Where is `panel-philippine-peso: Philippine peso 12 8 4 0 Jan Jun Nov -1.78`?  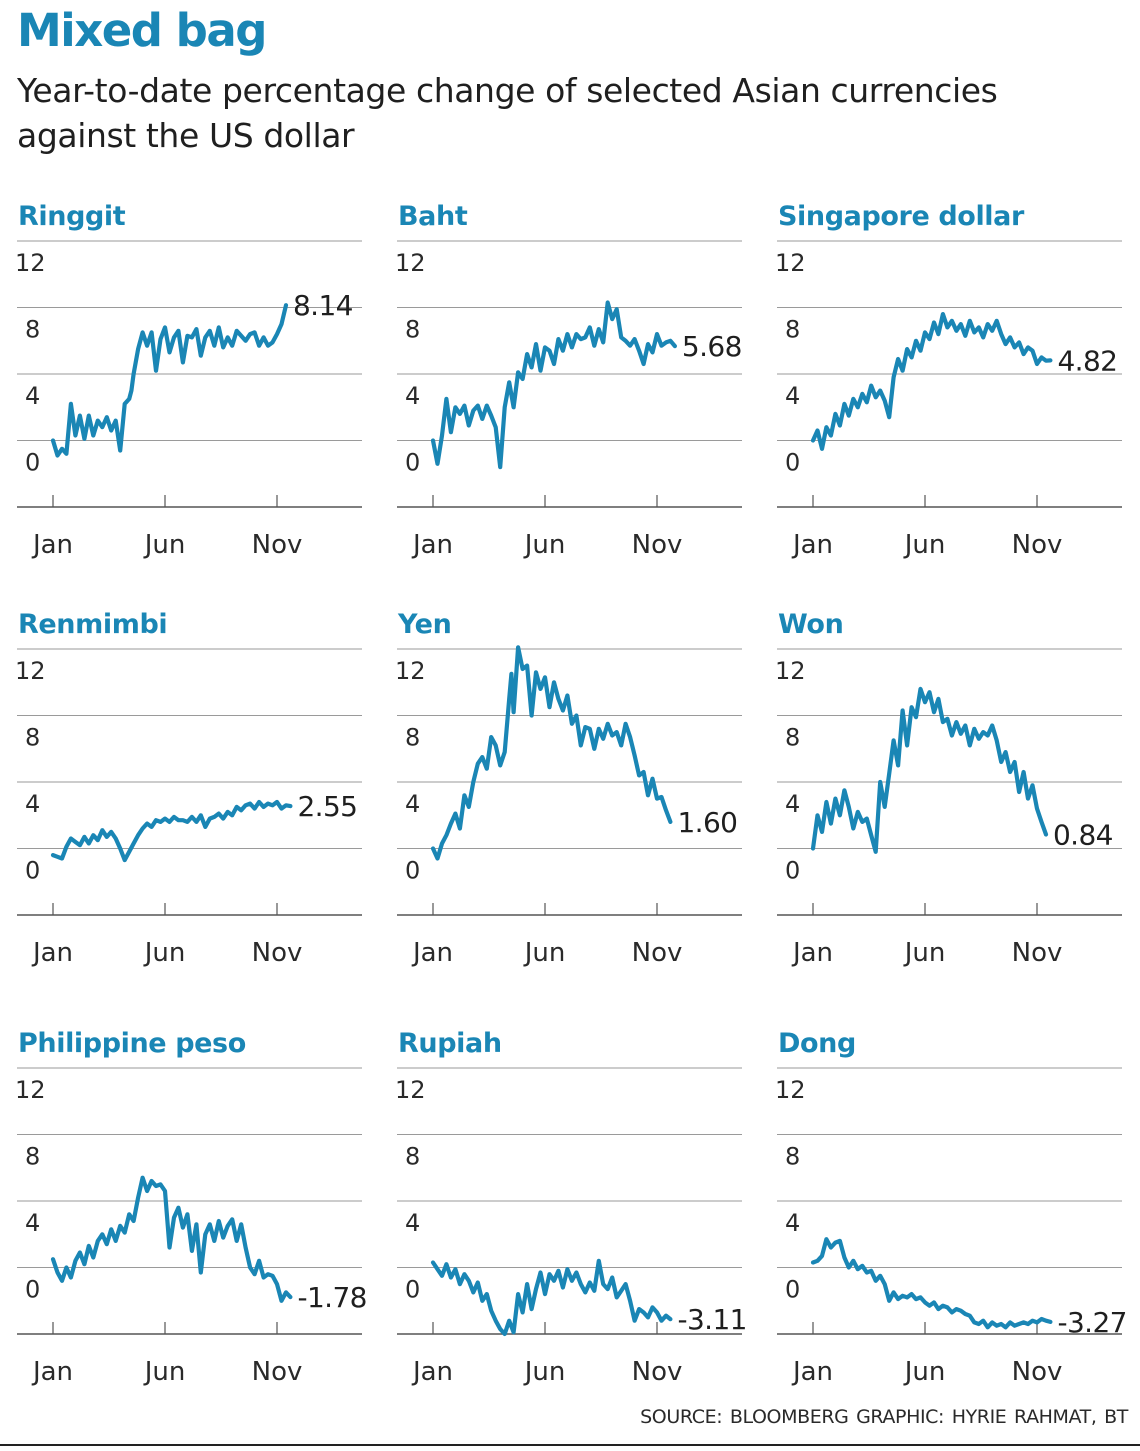 panel-philippine-peso: Philippine peso 12 8 4 0 Jan Jun Nov -1.78 is located at coordinates (191, 1207).